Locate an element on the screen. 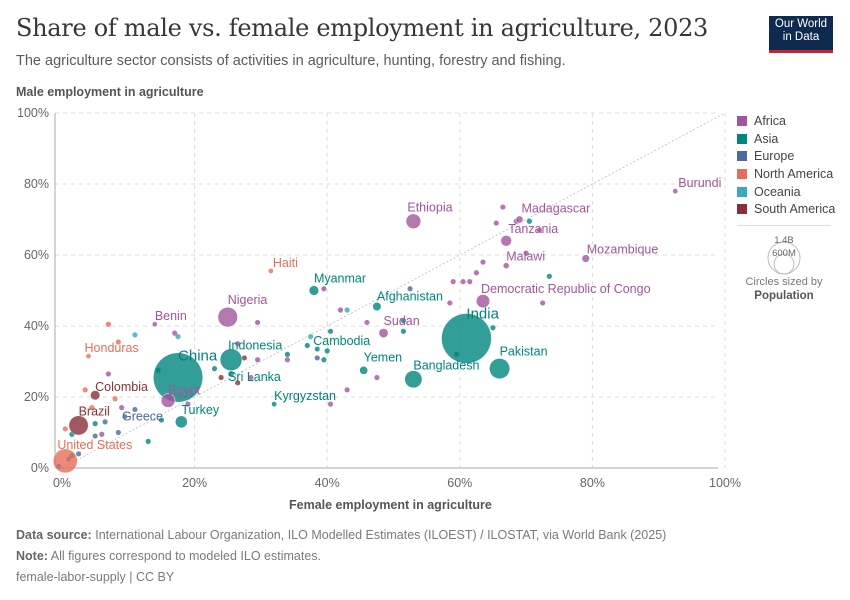 The image size is (850, 600). y-tick-label: 80% is located at coordinates (36, 184).